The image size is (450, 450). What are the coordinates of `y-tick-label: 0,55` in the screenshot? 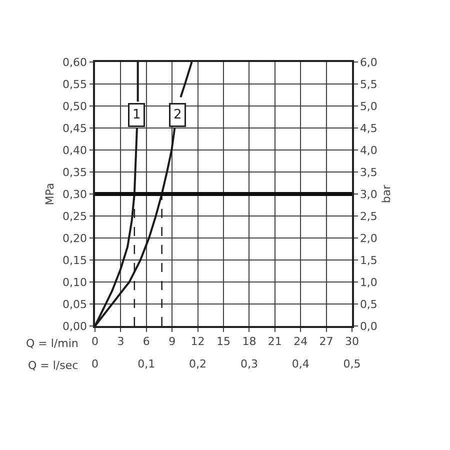 It's located at (75, 84).